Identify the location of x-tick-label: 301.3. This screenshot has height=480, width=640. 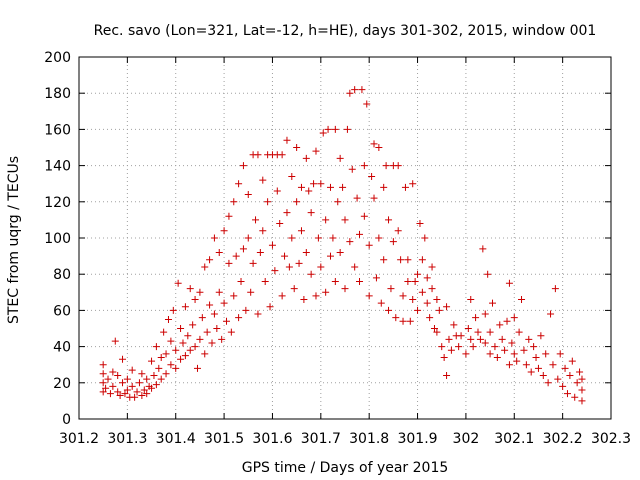
(127, 439).